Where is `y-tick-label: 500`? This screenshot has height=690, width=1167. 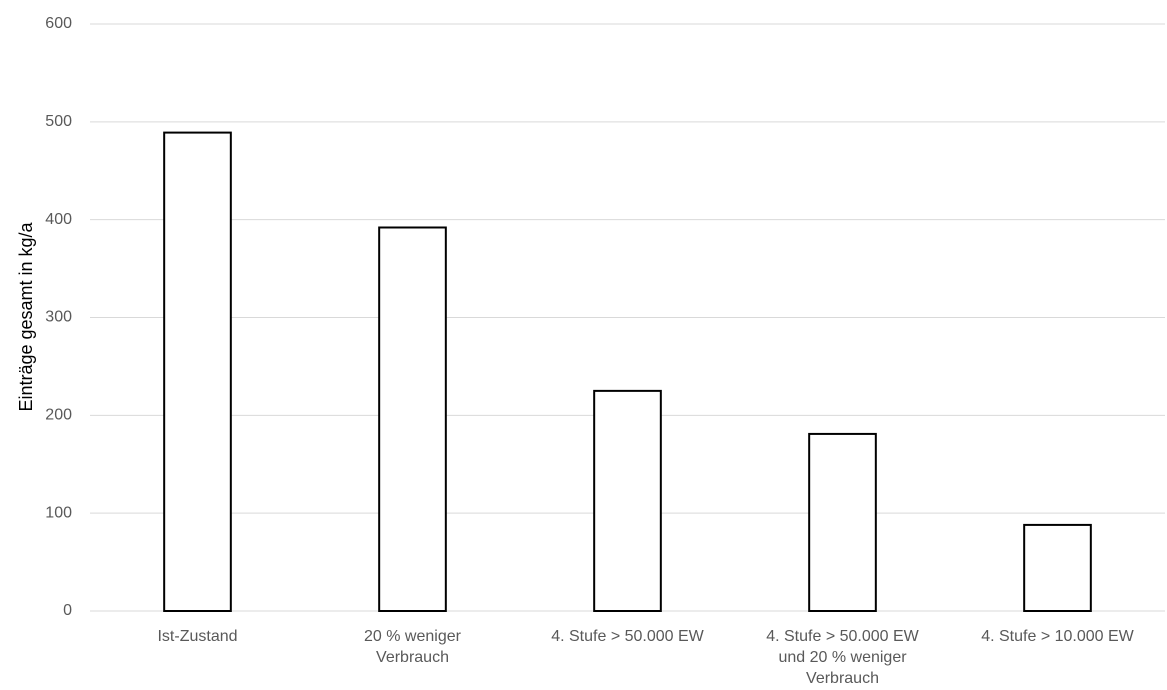 y-tick-label: 500 is located at coordinates (58, 121).